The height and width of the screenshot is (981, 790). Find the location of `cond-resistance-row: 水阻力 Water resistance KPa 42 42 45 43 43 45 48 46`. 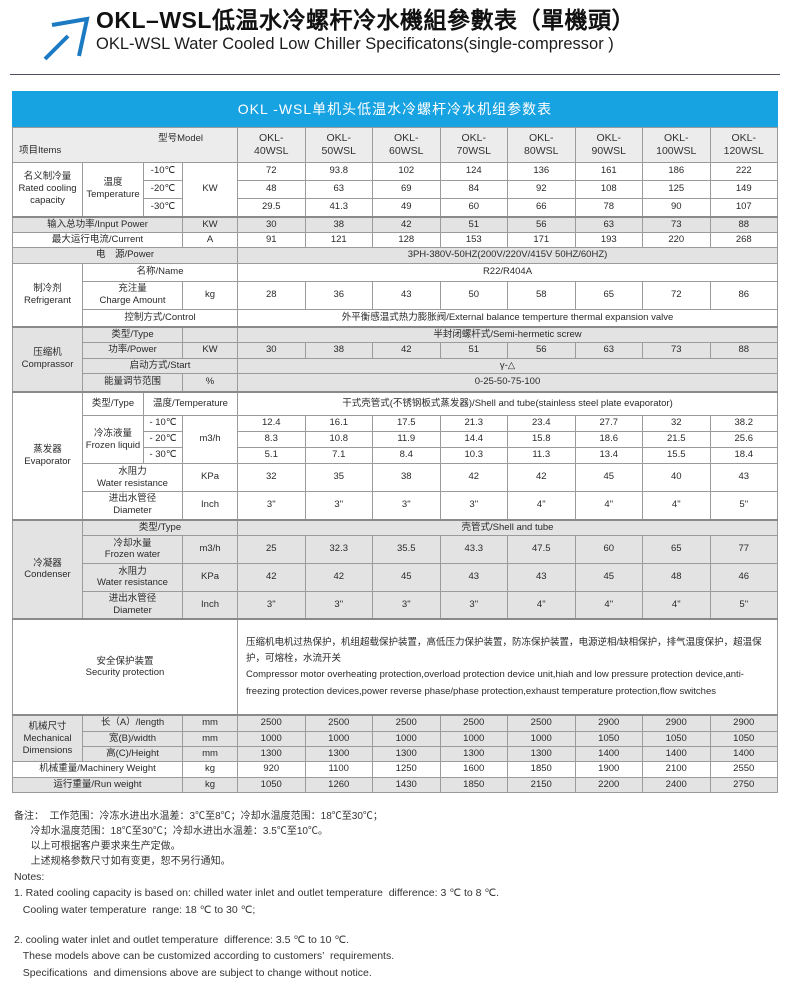

cond-resistance-row: 水阻力 Water resistance KPa 42 42 45 43 43 45 48 46 is located at coordinates (395, 577).